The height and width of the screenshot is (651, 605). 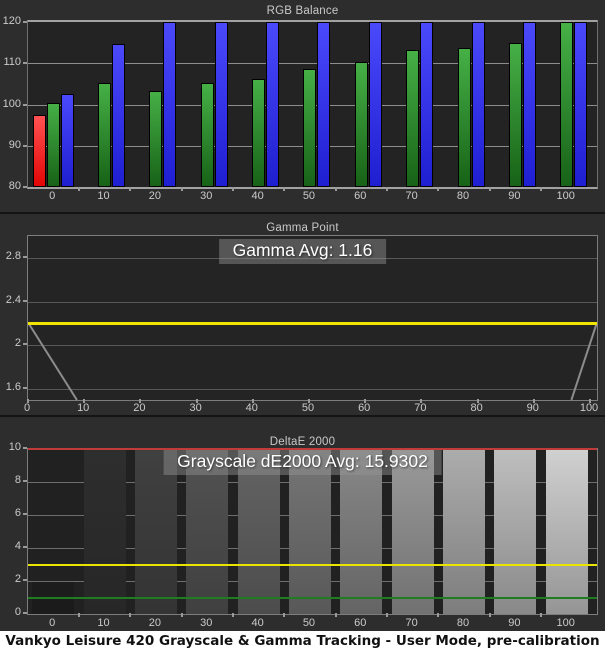 I want to click on gamma-measured-line, so click(x=312, y=360).